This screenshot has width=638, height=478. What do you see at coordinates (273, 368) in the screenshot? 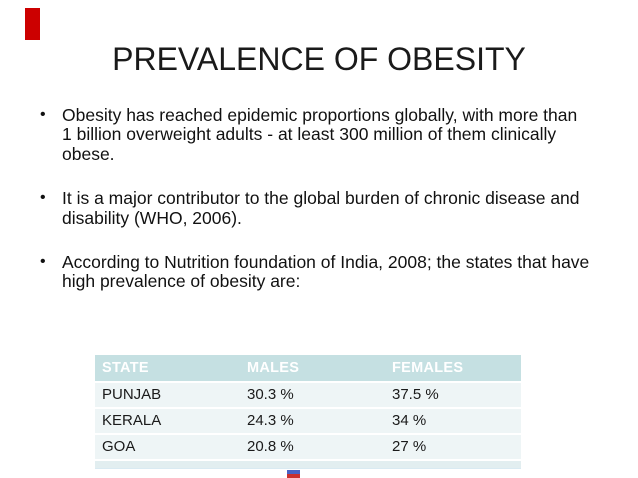
I see `table-header-males: MALES` at bounding box center [273, 368].